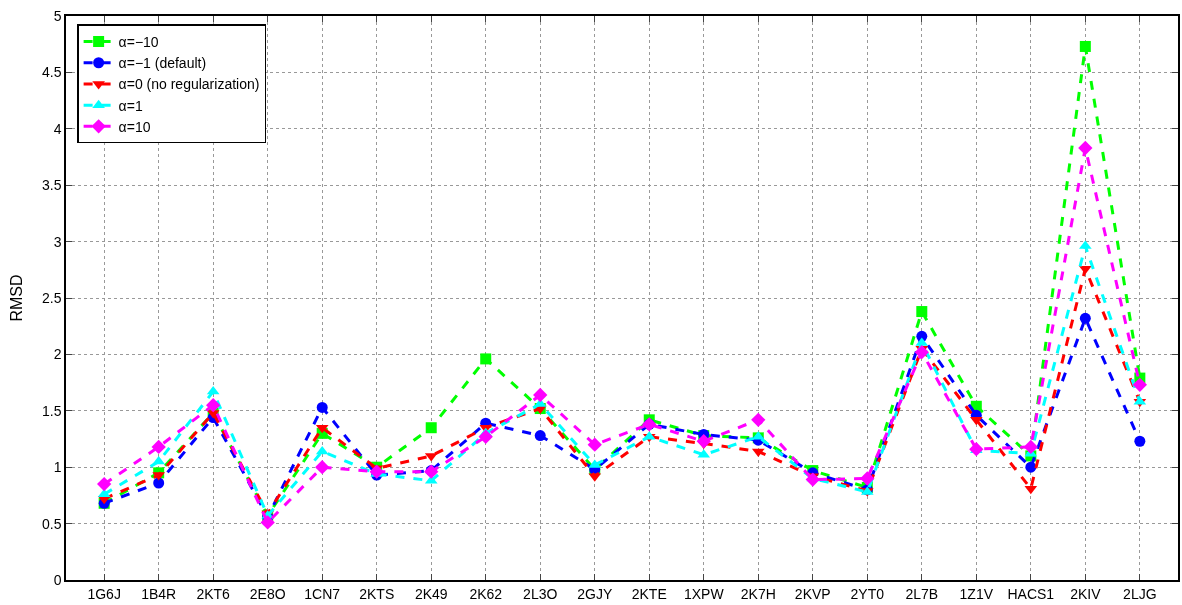  I want to click on legend-label: α=0 (no regularization), so click(189, 84).